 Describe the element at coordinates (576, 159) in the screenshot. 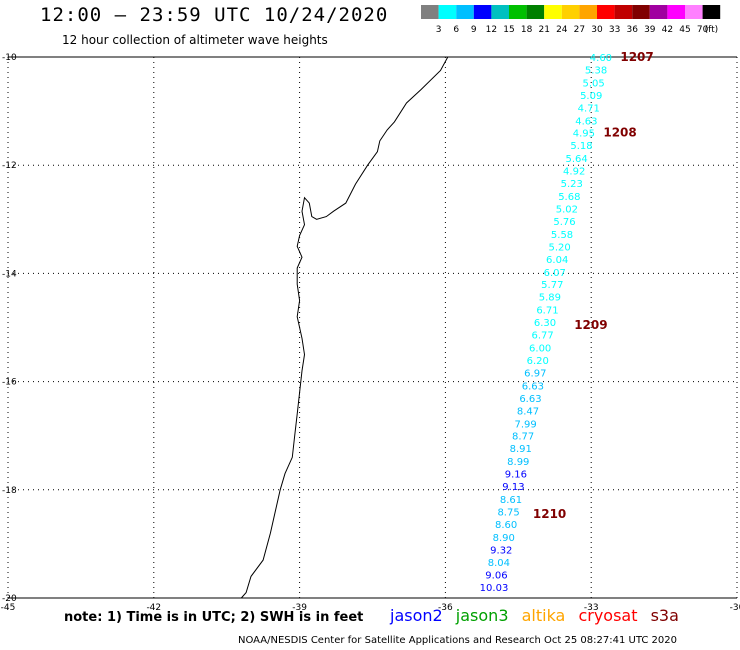

I see `swh-value: 5.64` at that location.